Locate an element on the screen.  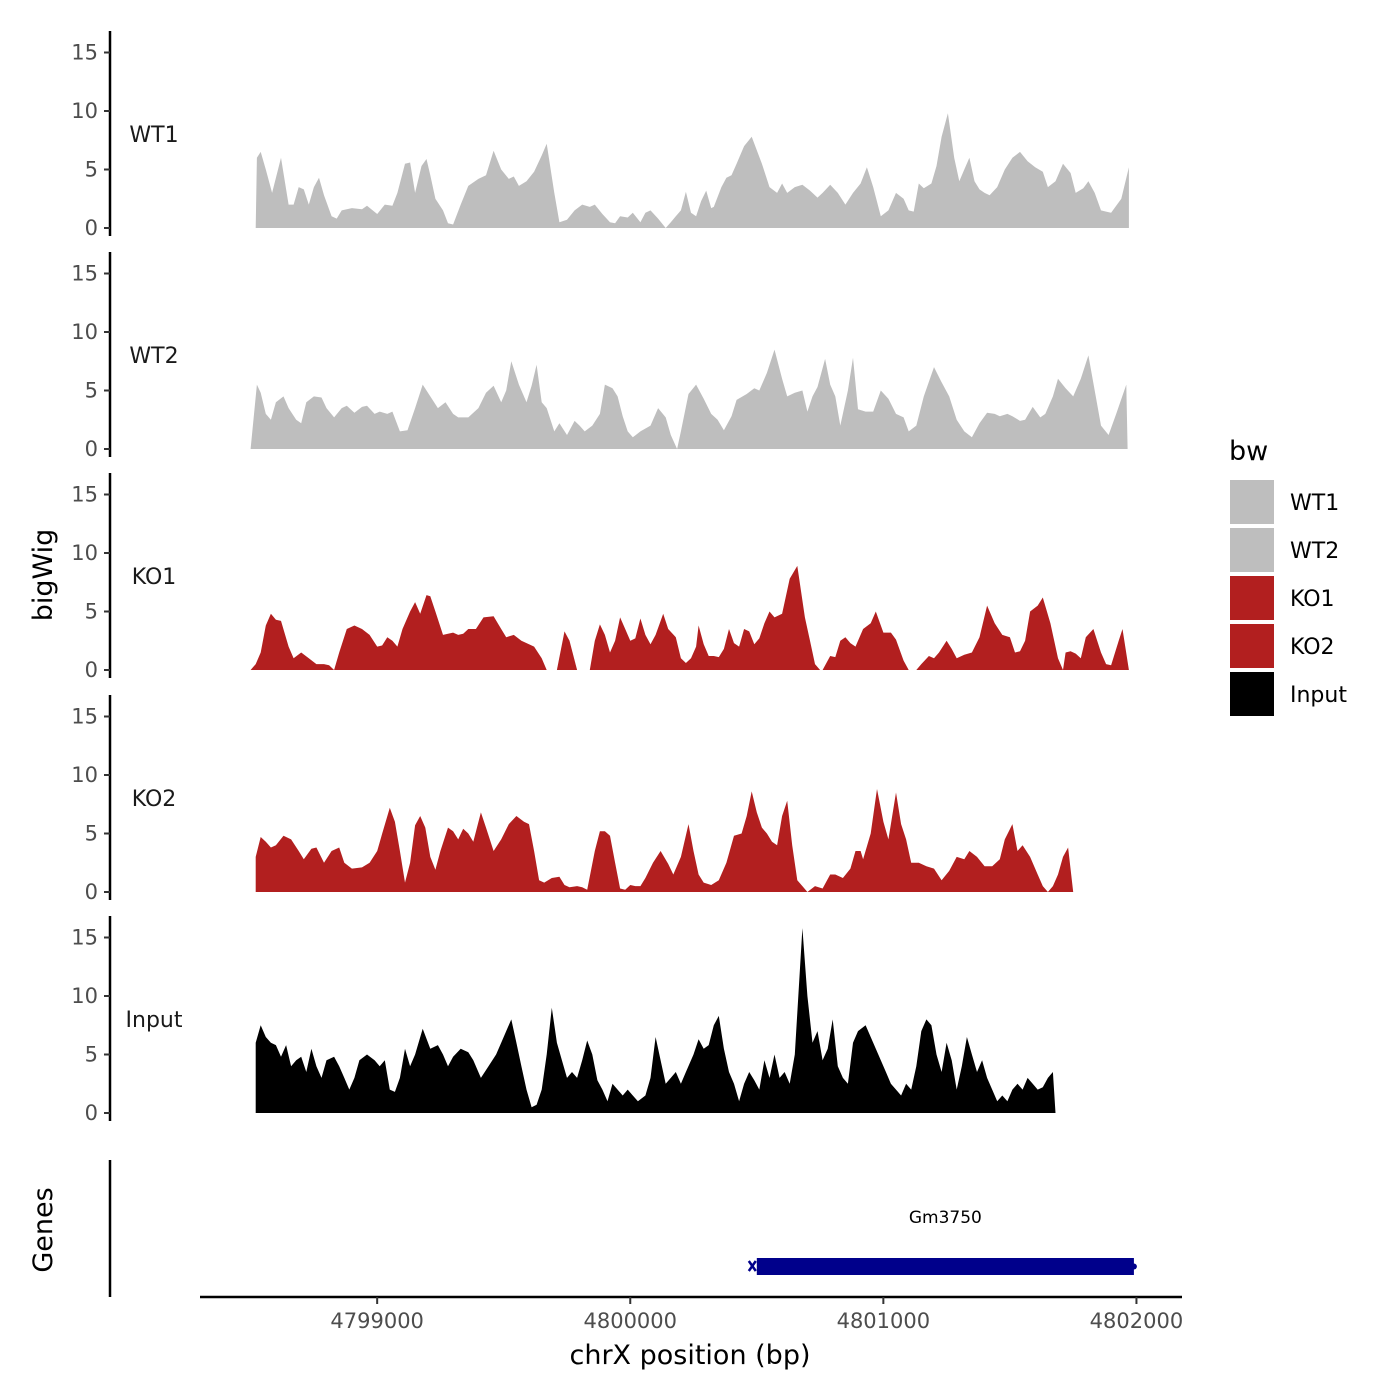
gene-label-gm3750: Gm3750 is located at coordinates (945, 1218).